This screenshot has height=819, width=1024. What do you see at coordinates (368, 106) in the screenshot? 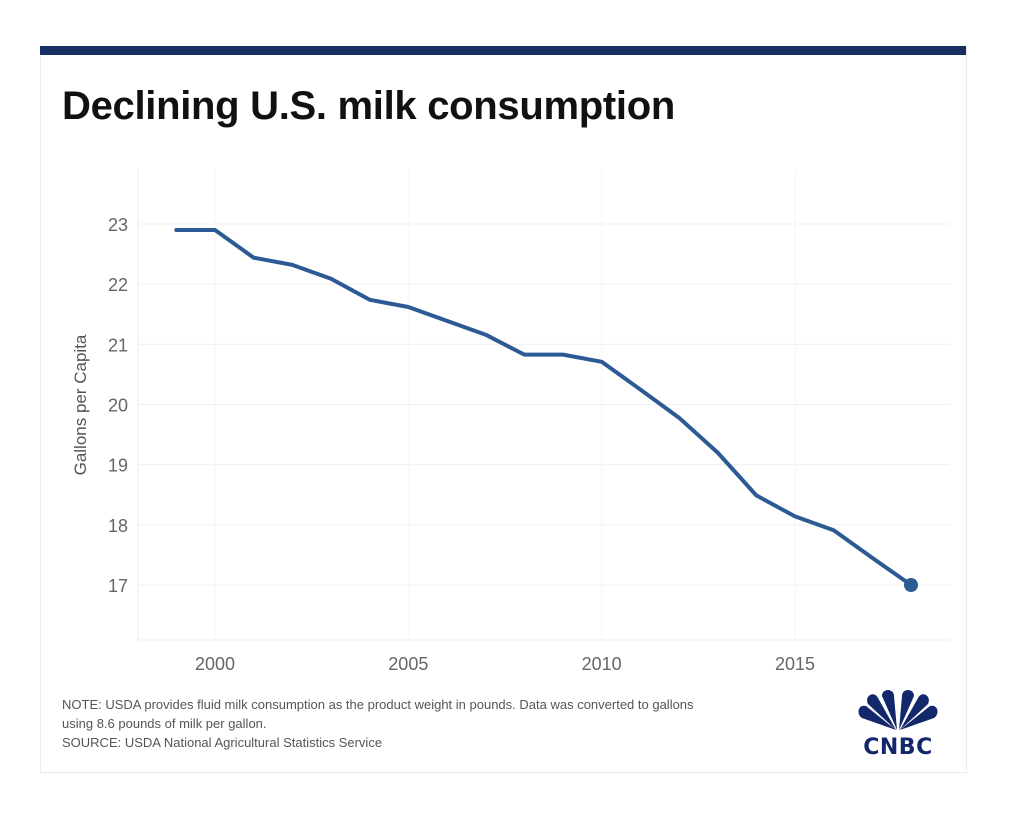
I see `chart-title: Declining U.S. milk consumption` at bounding box center [368, 106].